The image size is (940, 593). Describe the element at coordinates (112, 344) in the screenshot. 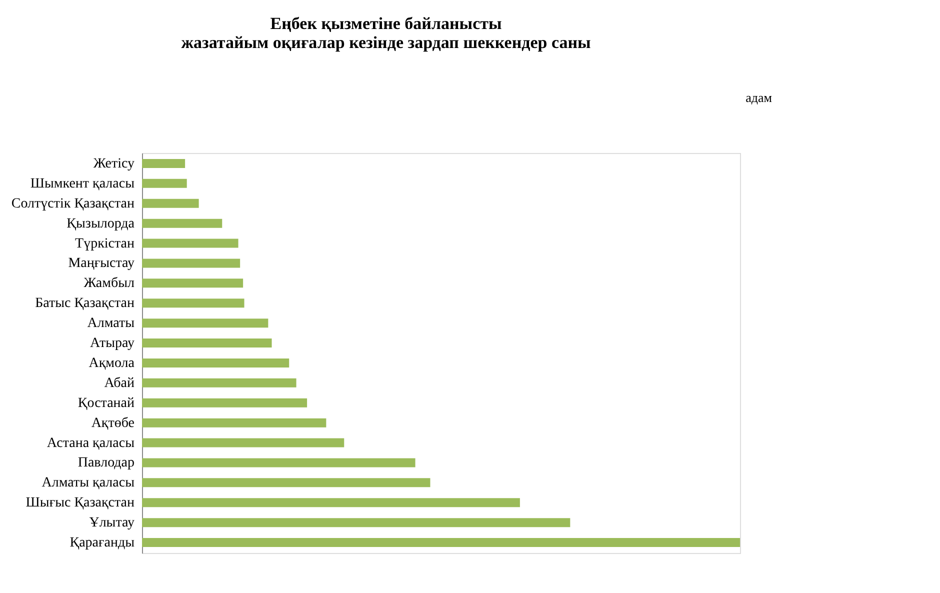

I see `y-tick-label: Атырау` at that location.